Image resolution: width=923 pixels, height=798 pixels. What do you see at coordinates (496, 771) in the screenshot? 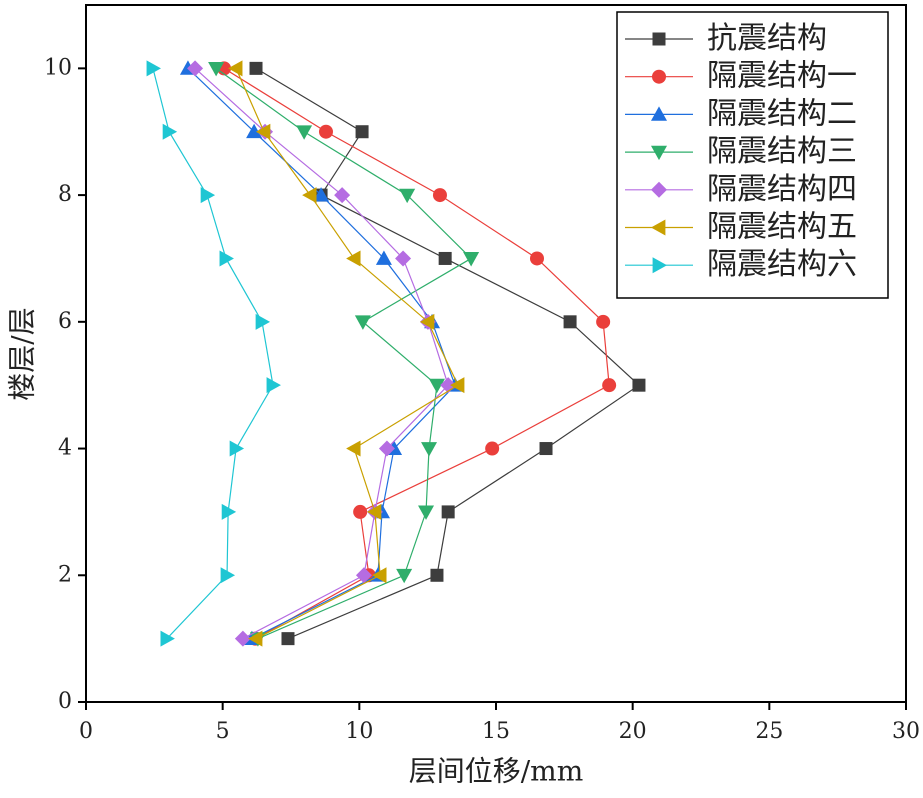
I see `x-axis-title: 层间位移/mm` at bounding box center [496, 771].